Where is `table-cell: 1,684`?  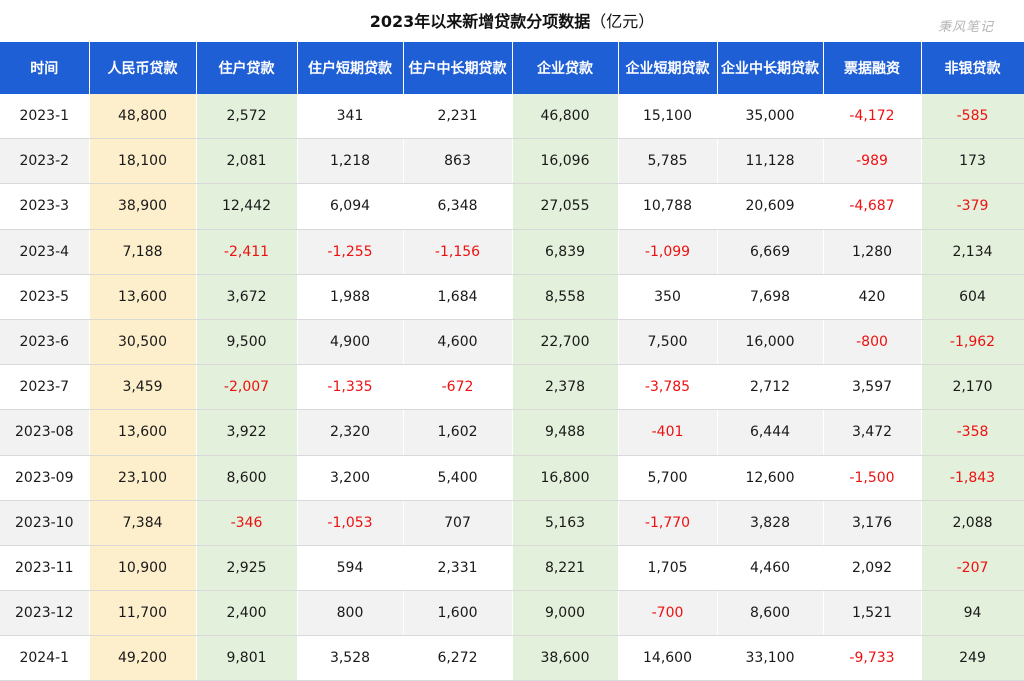 table-cell: 1,684 is located at coordinates (458, 297).